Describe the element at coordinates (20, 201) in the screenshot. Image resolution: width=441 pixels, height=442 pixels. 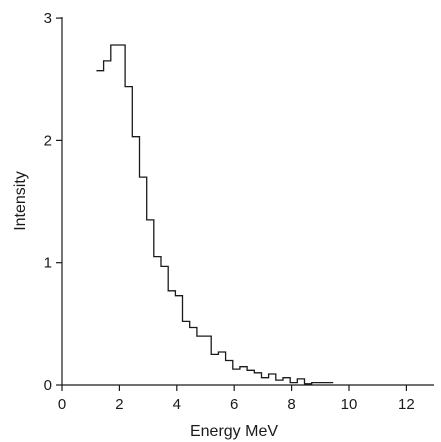
I see `y-axis-title: Intensity` at that location.